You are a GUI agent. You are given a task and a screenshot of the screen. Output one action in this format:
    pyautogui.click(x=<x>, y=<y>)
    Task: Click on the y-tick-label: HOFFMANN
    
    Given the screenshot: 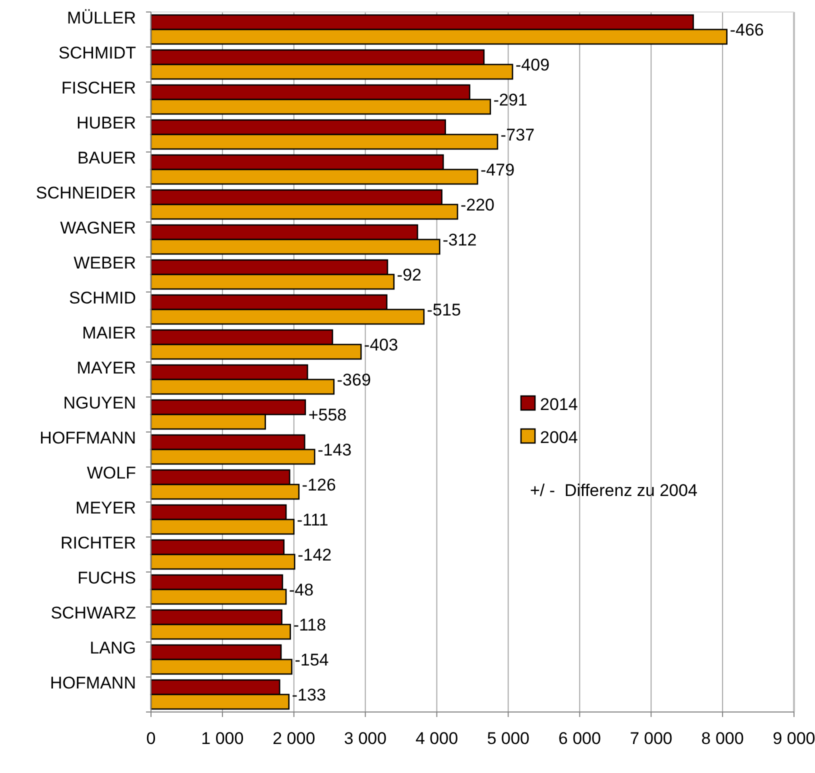 What is the action you would take?
    pyautogui.click(x=88, y=438)
    